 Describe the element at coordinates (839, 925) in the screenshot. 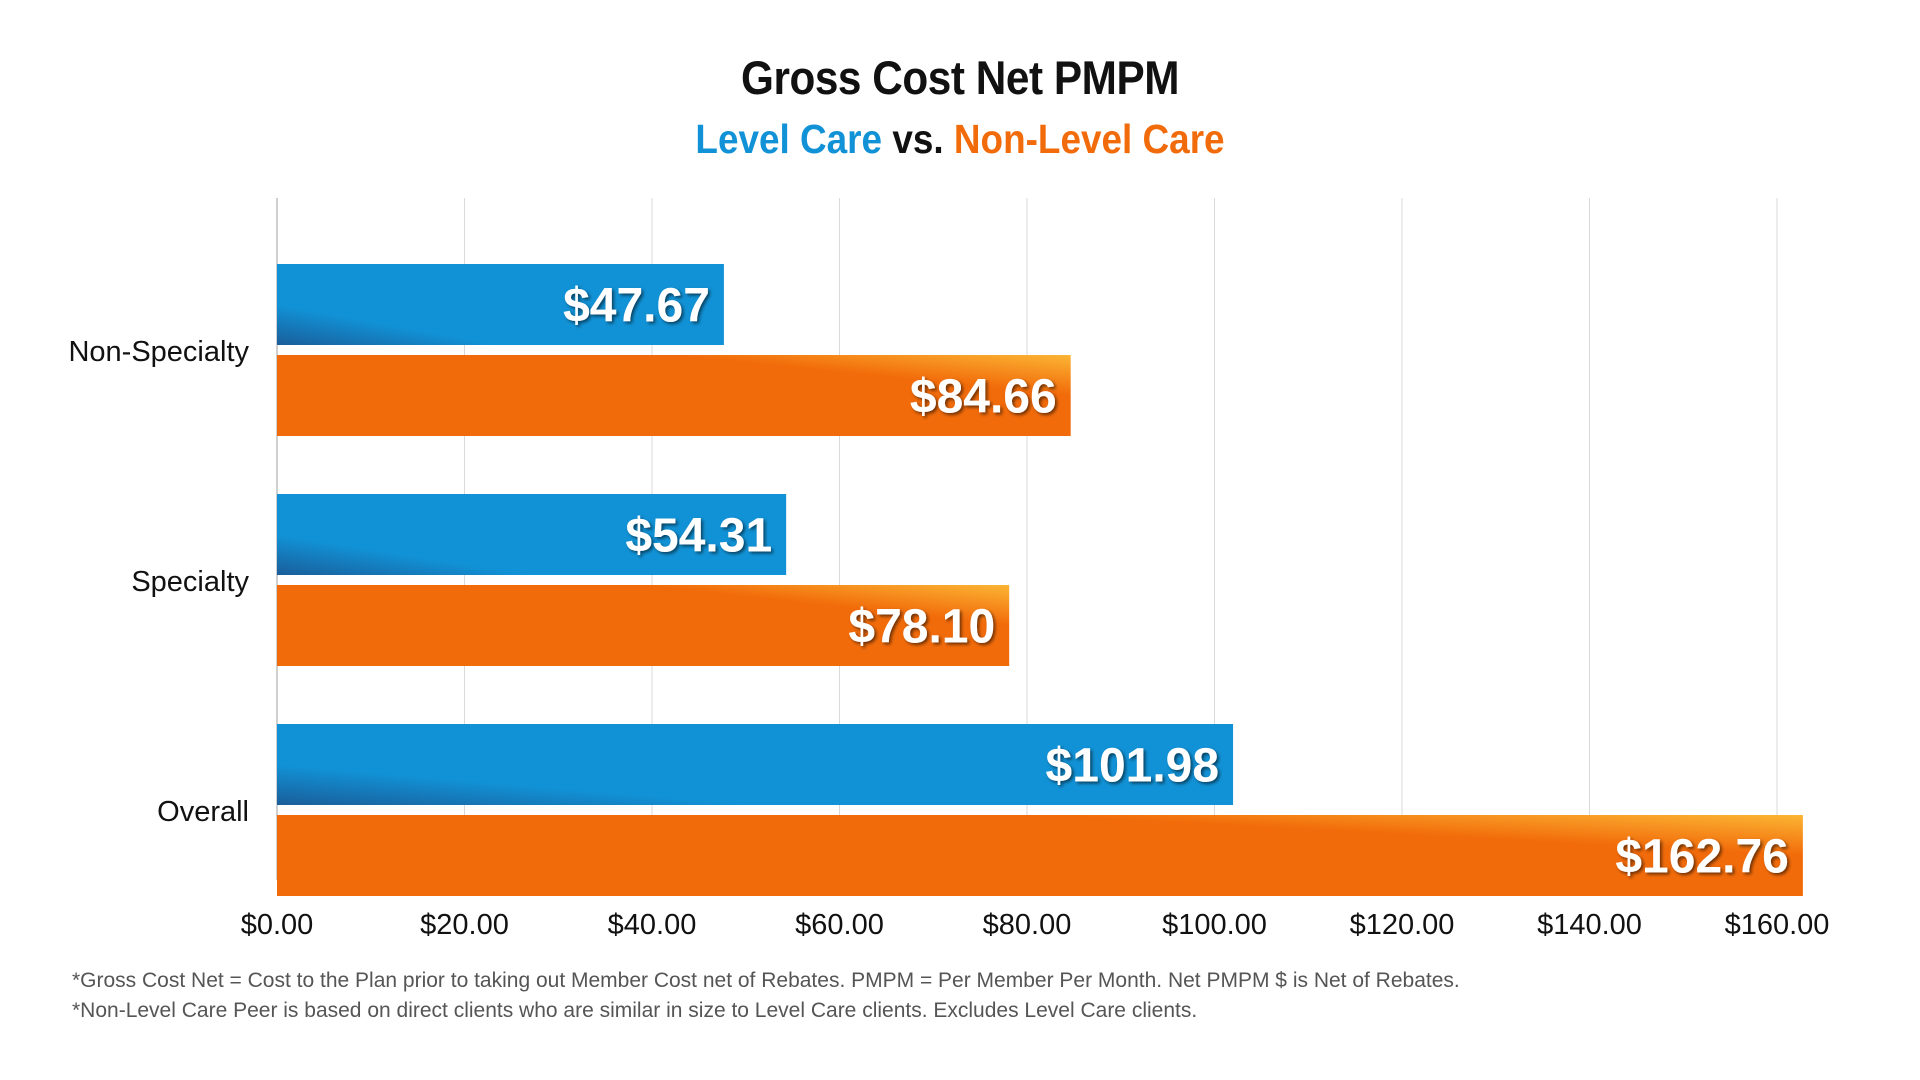

I see `x-tick-label: $60.00` at that location.